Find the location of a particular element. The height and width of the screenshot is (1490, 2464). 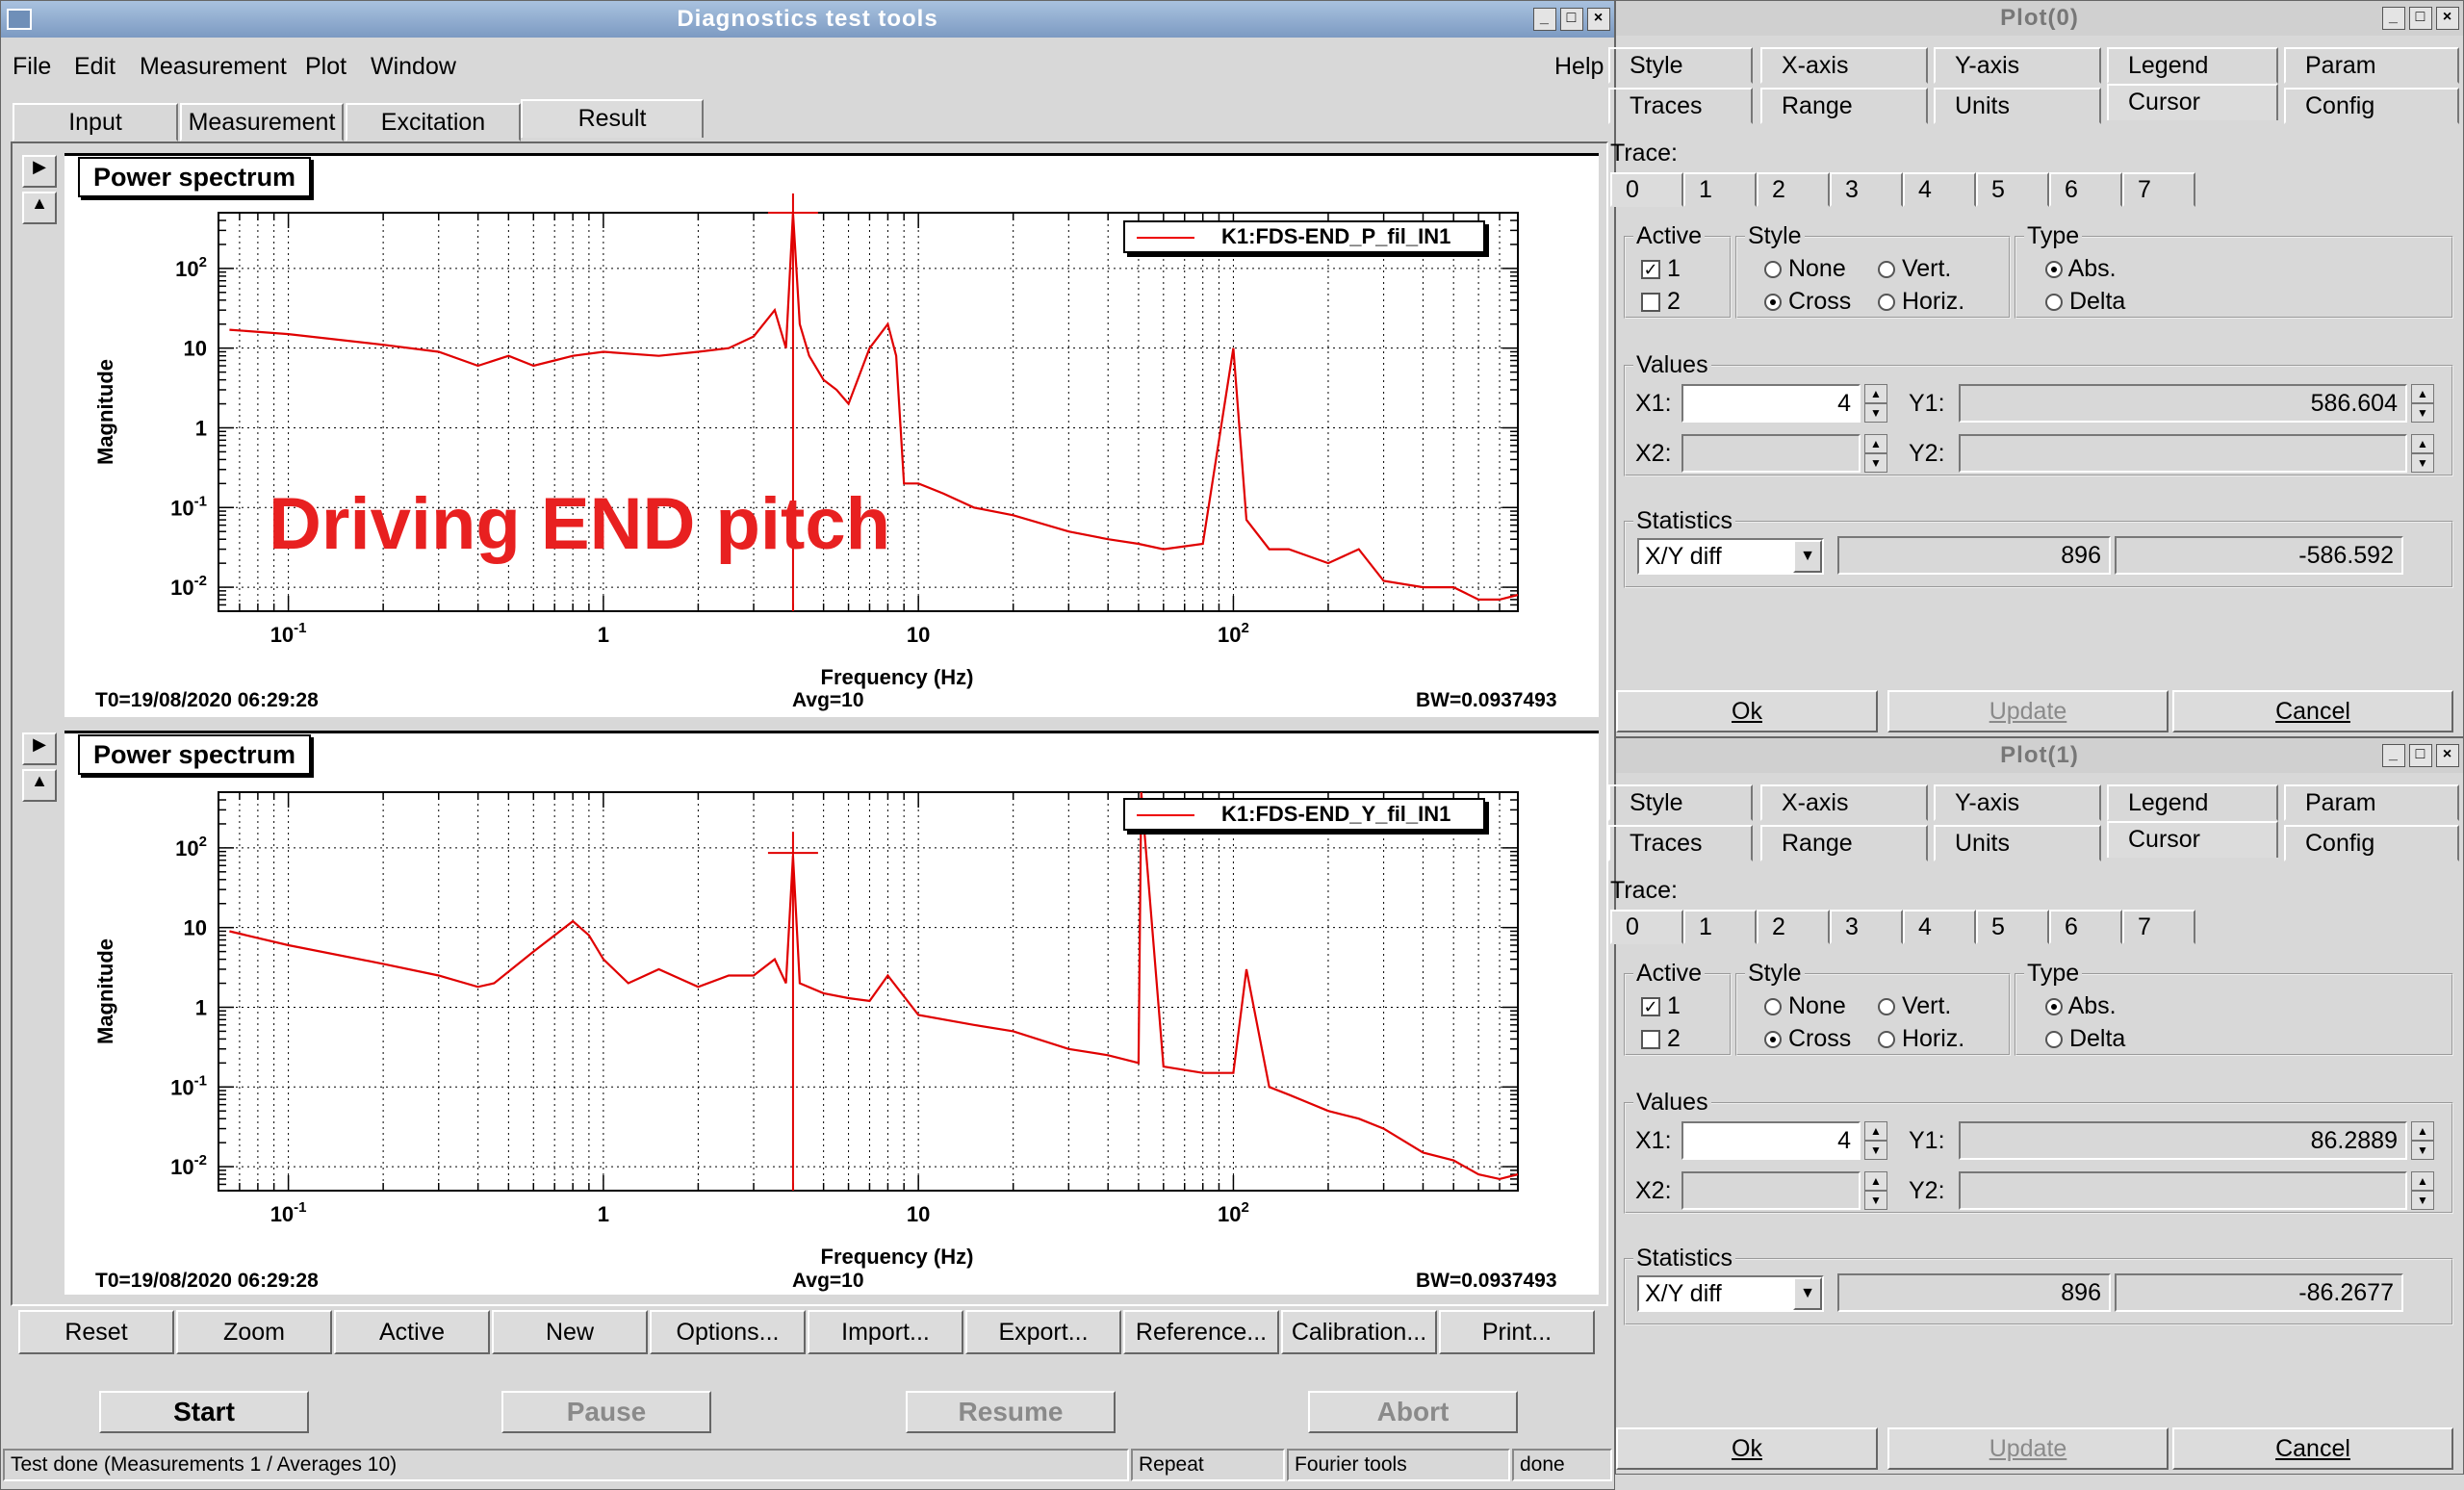

plot1-tab-x-axis: X-axis is located at coordinates (1844, 802).